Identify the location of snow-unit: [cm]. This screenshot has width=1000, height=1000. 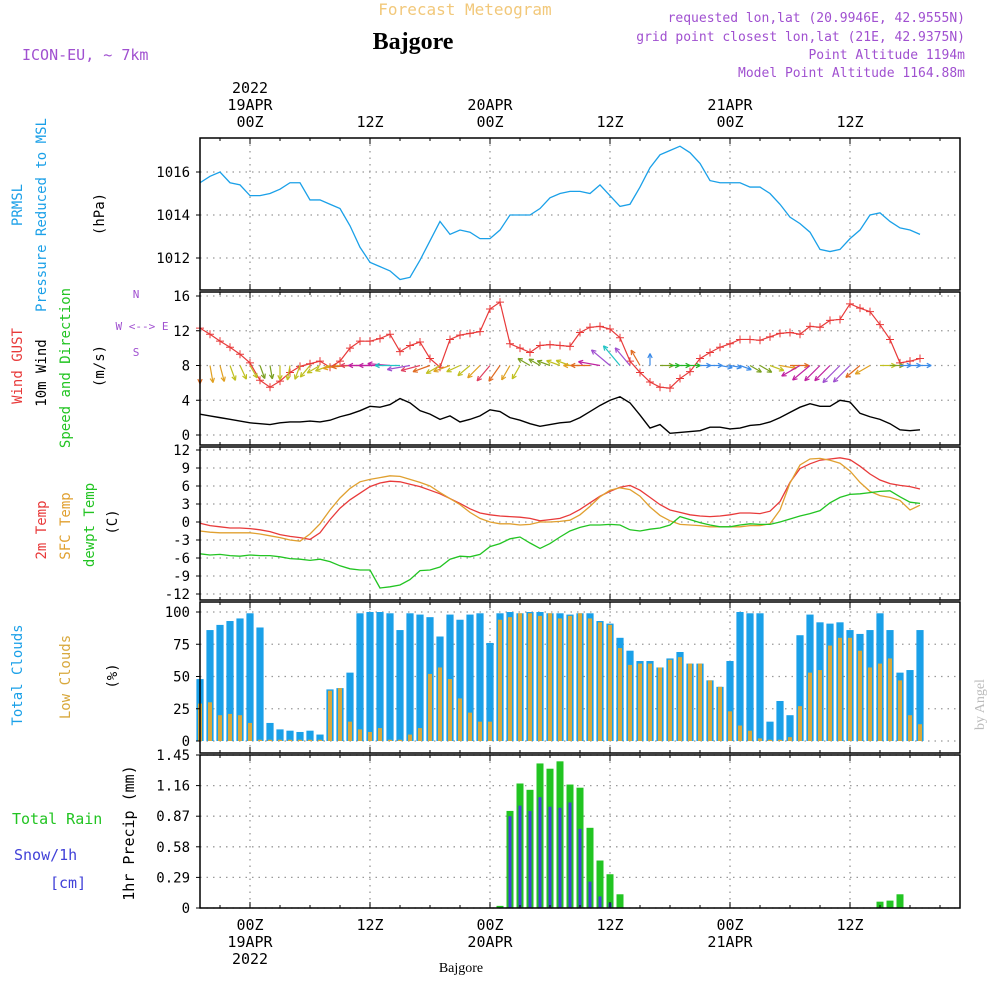
(68, 883).